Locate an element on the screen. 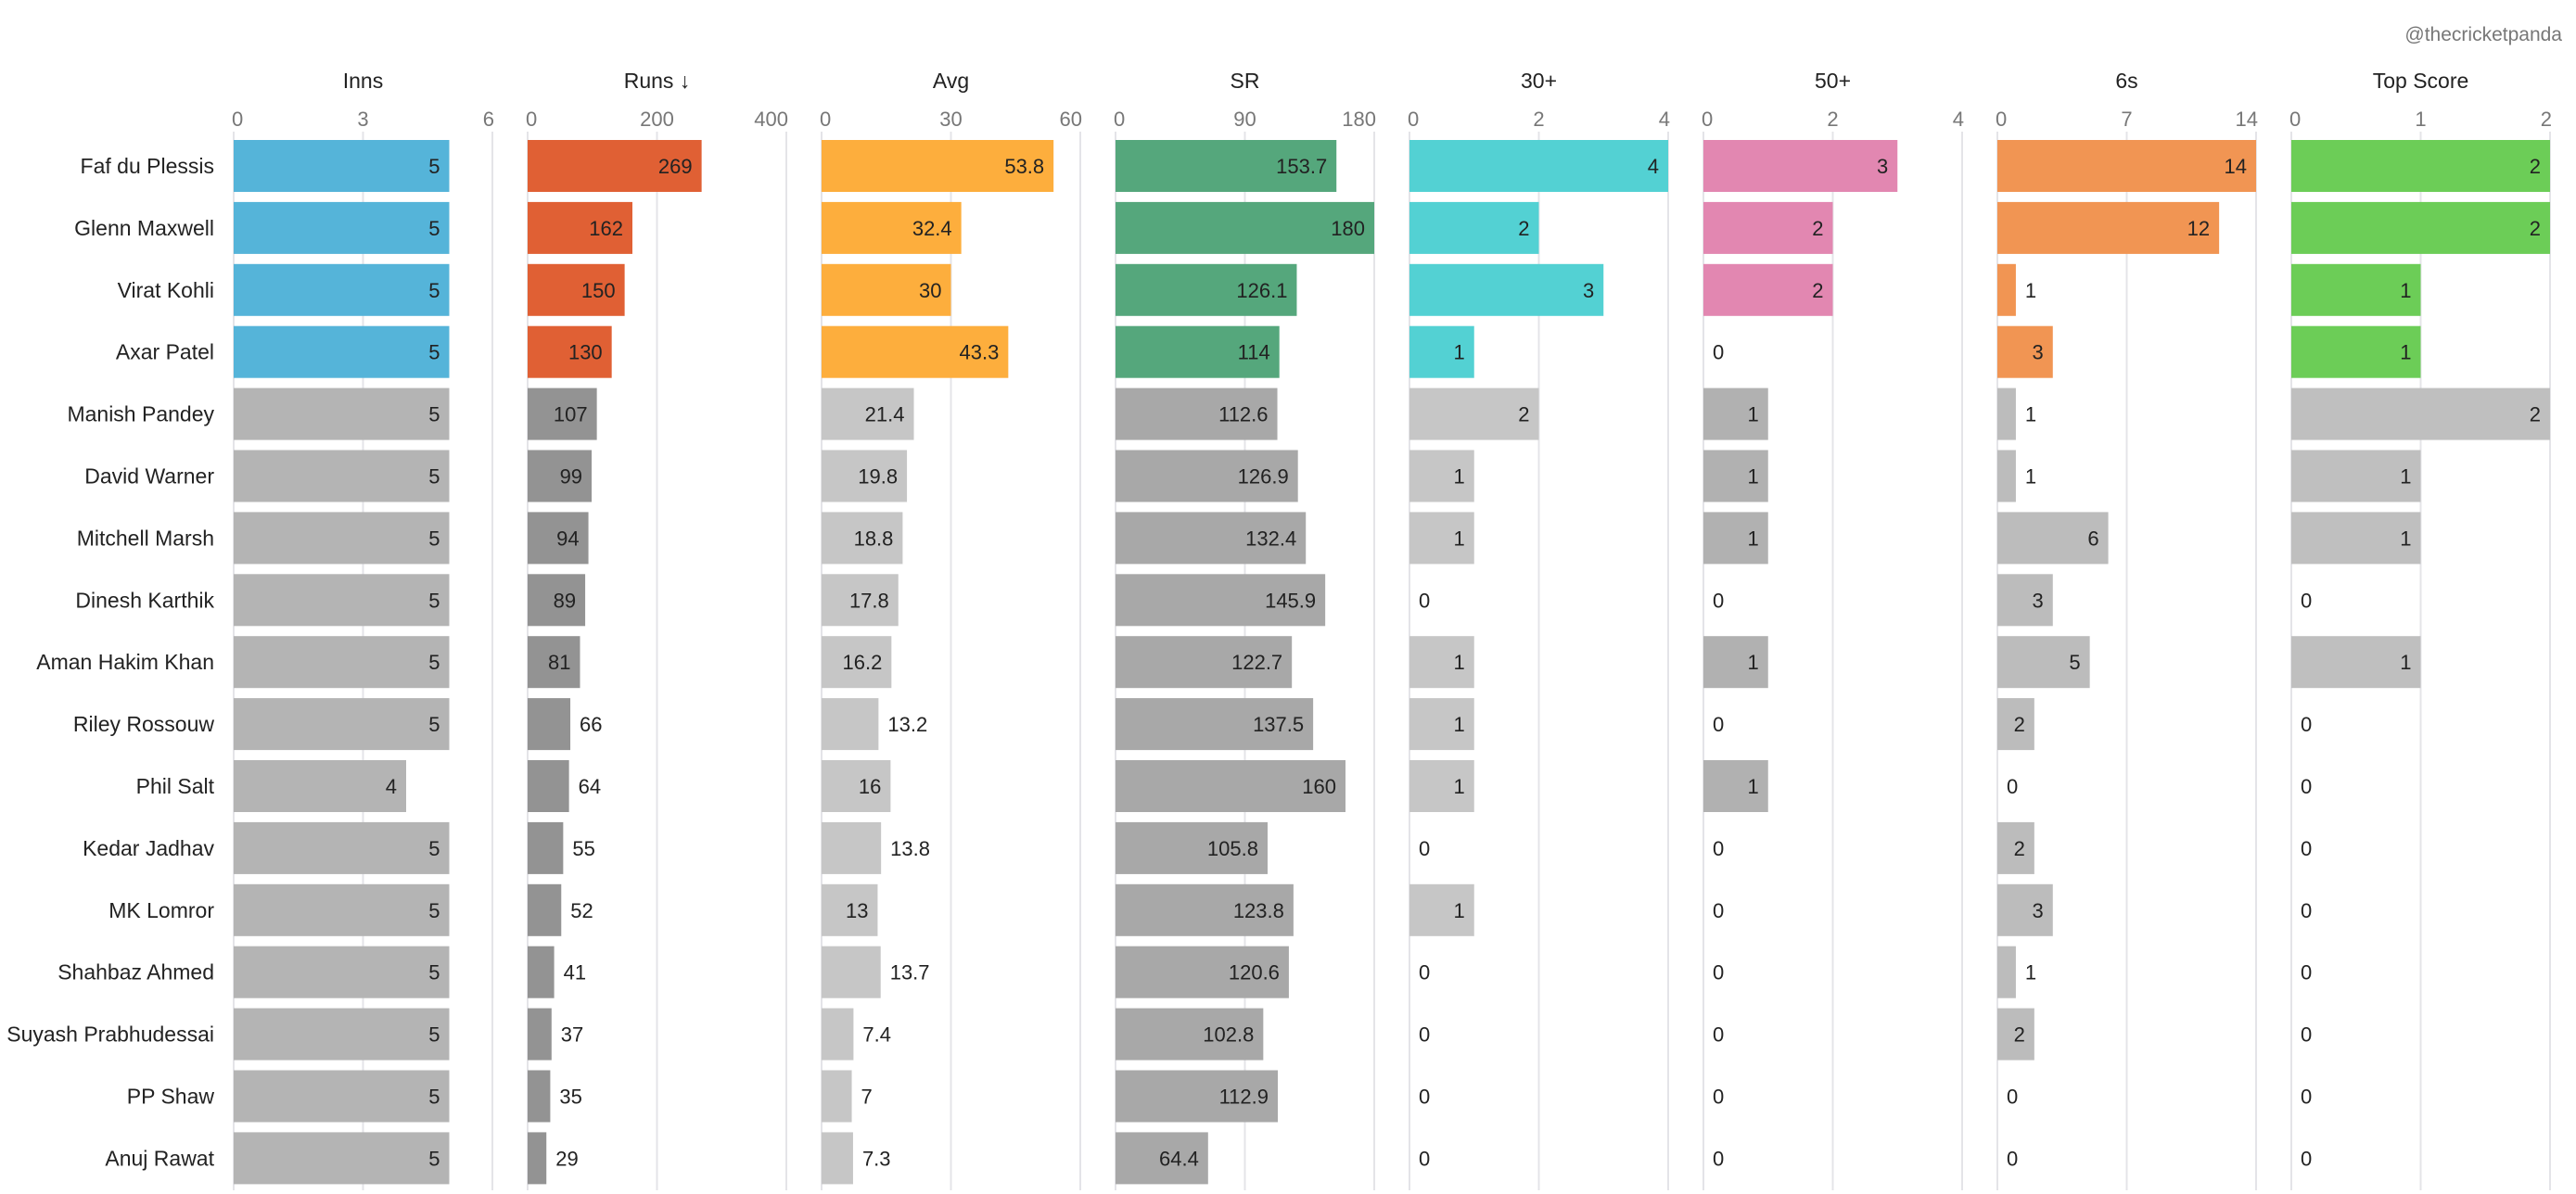 The image size is (2576, 1194). bar-value-label: 13.8 is located at coordinates (910, 848).